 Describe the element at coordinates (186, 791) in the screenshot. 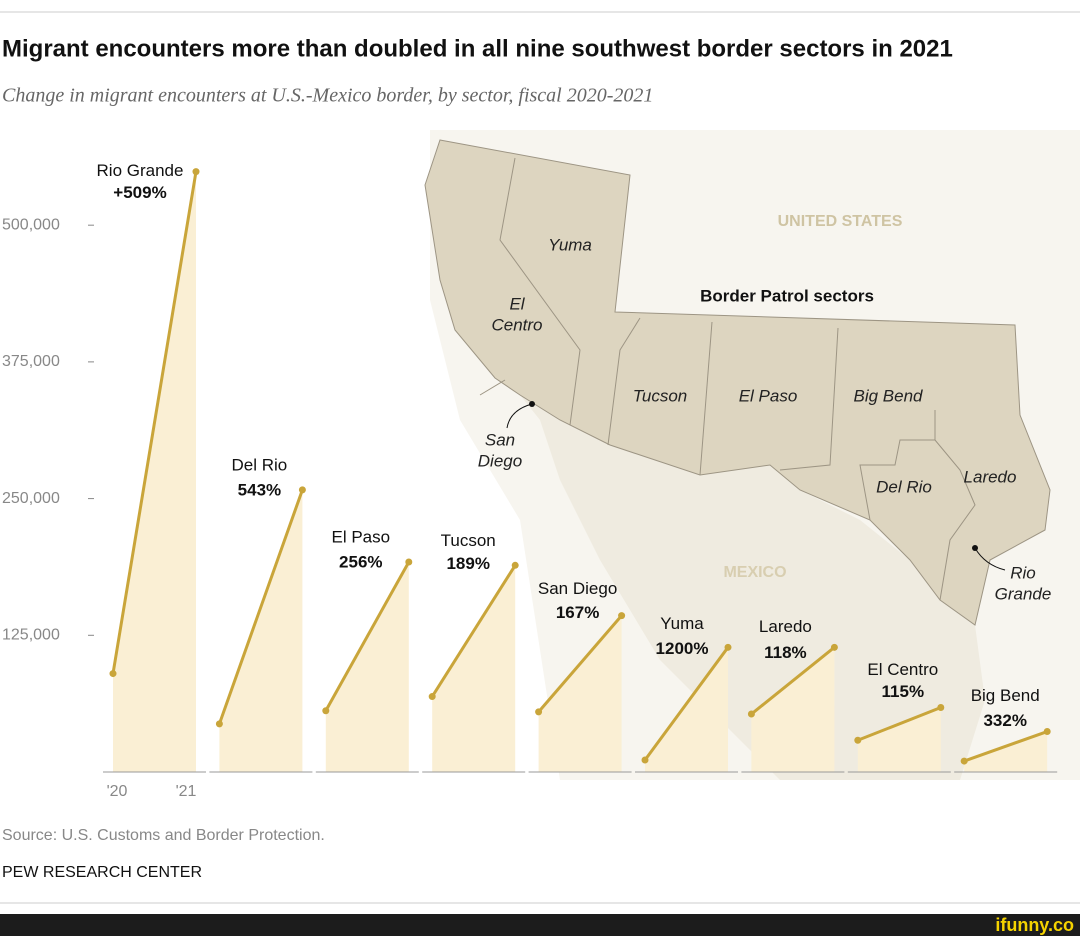

I see `x-tick-label: '21` at that location.